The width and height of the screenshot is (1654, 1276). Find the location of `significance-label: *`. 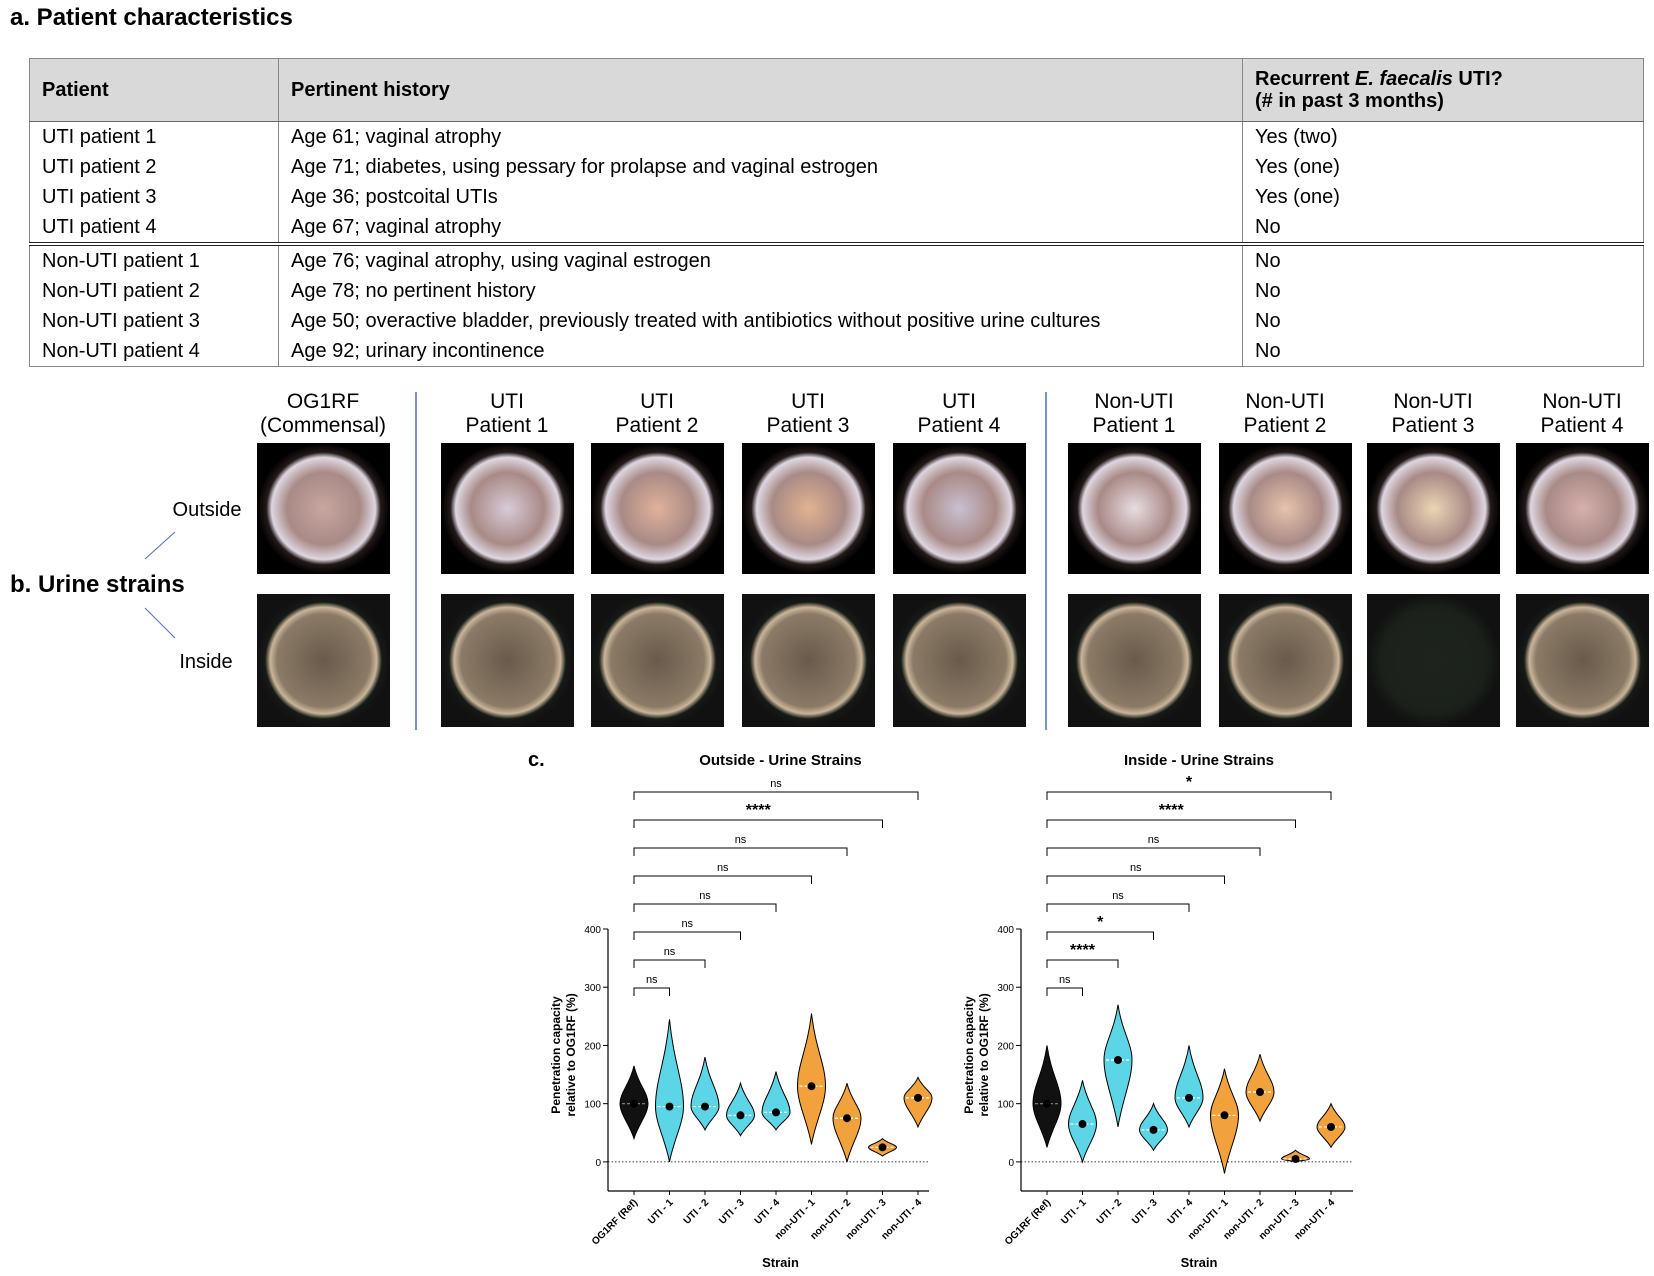

significance-label: * is located at coordinates (1189, 782).